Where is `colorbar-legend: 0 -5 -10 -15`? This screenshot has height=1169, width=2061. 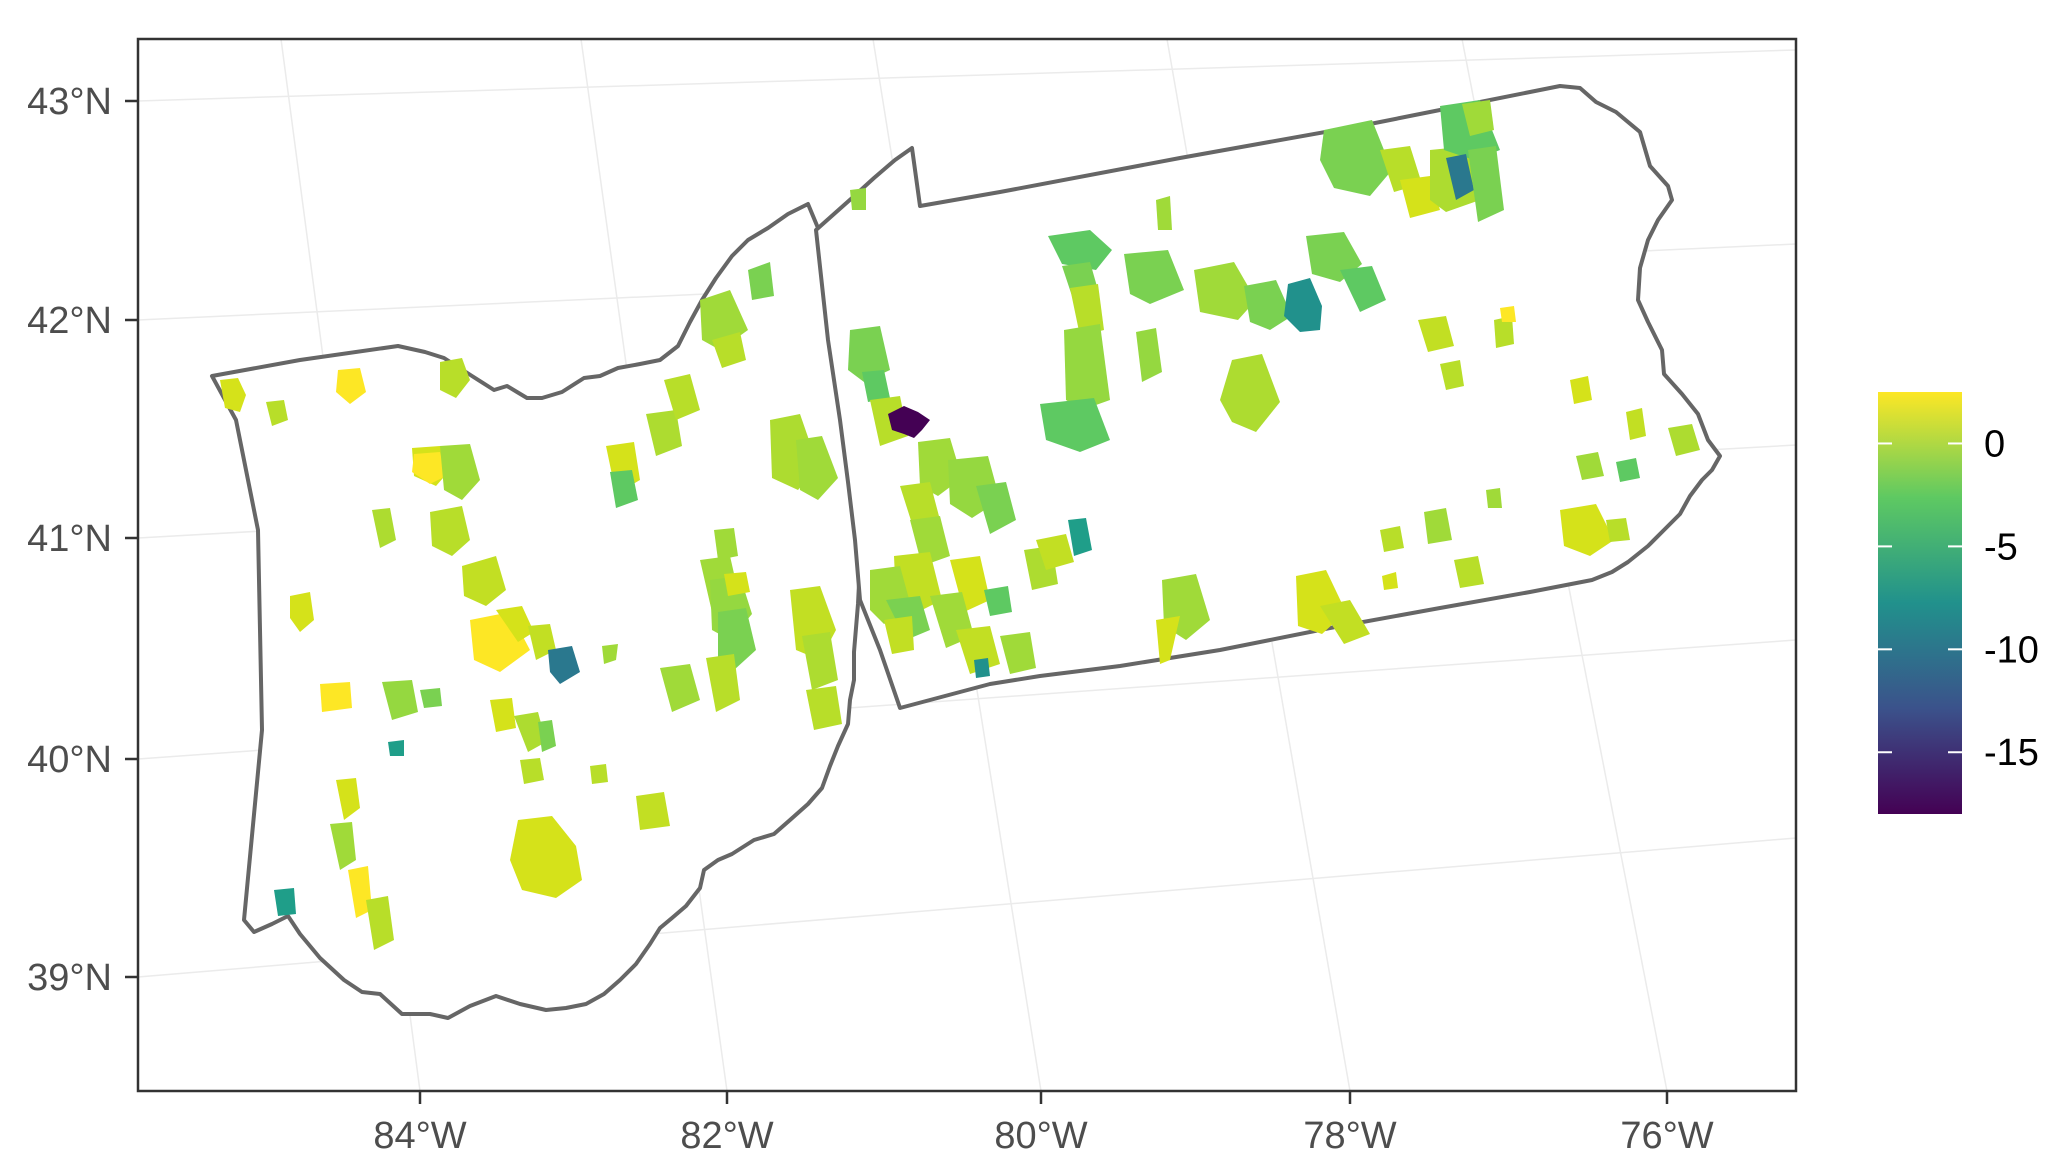 colorbar-legend: 0 -5 -10 -15 is located at coordinates (1958, 603).